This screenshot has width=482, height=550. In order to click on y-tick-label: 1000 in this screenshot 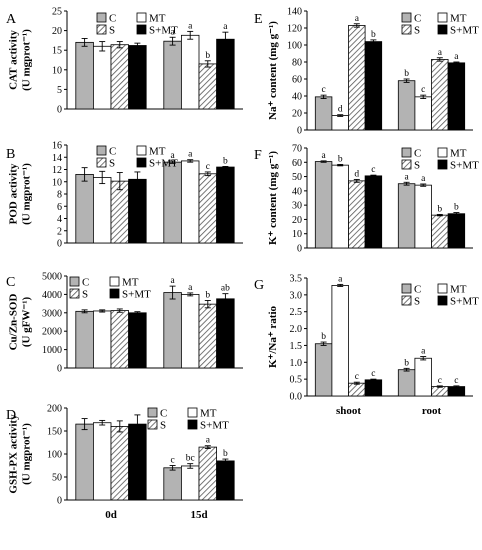, I will do `click(52, 350)`.